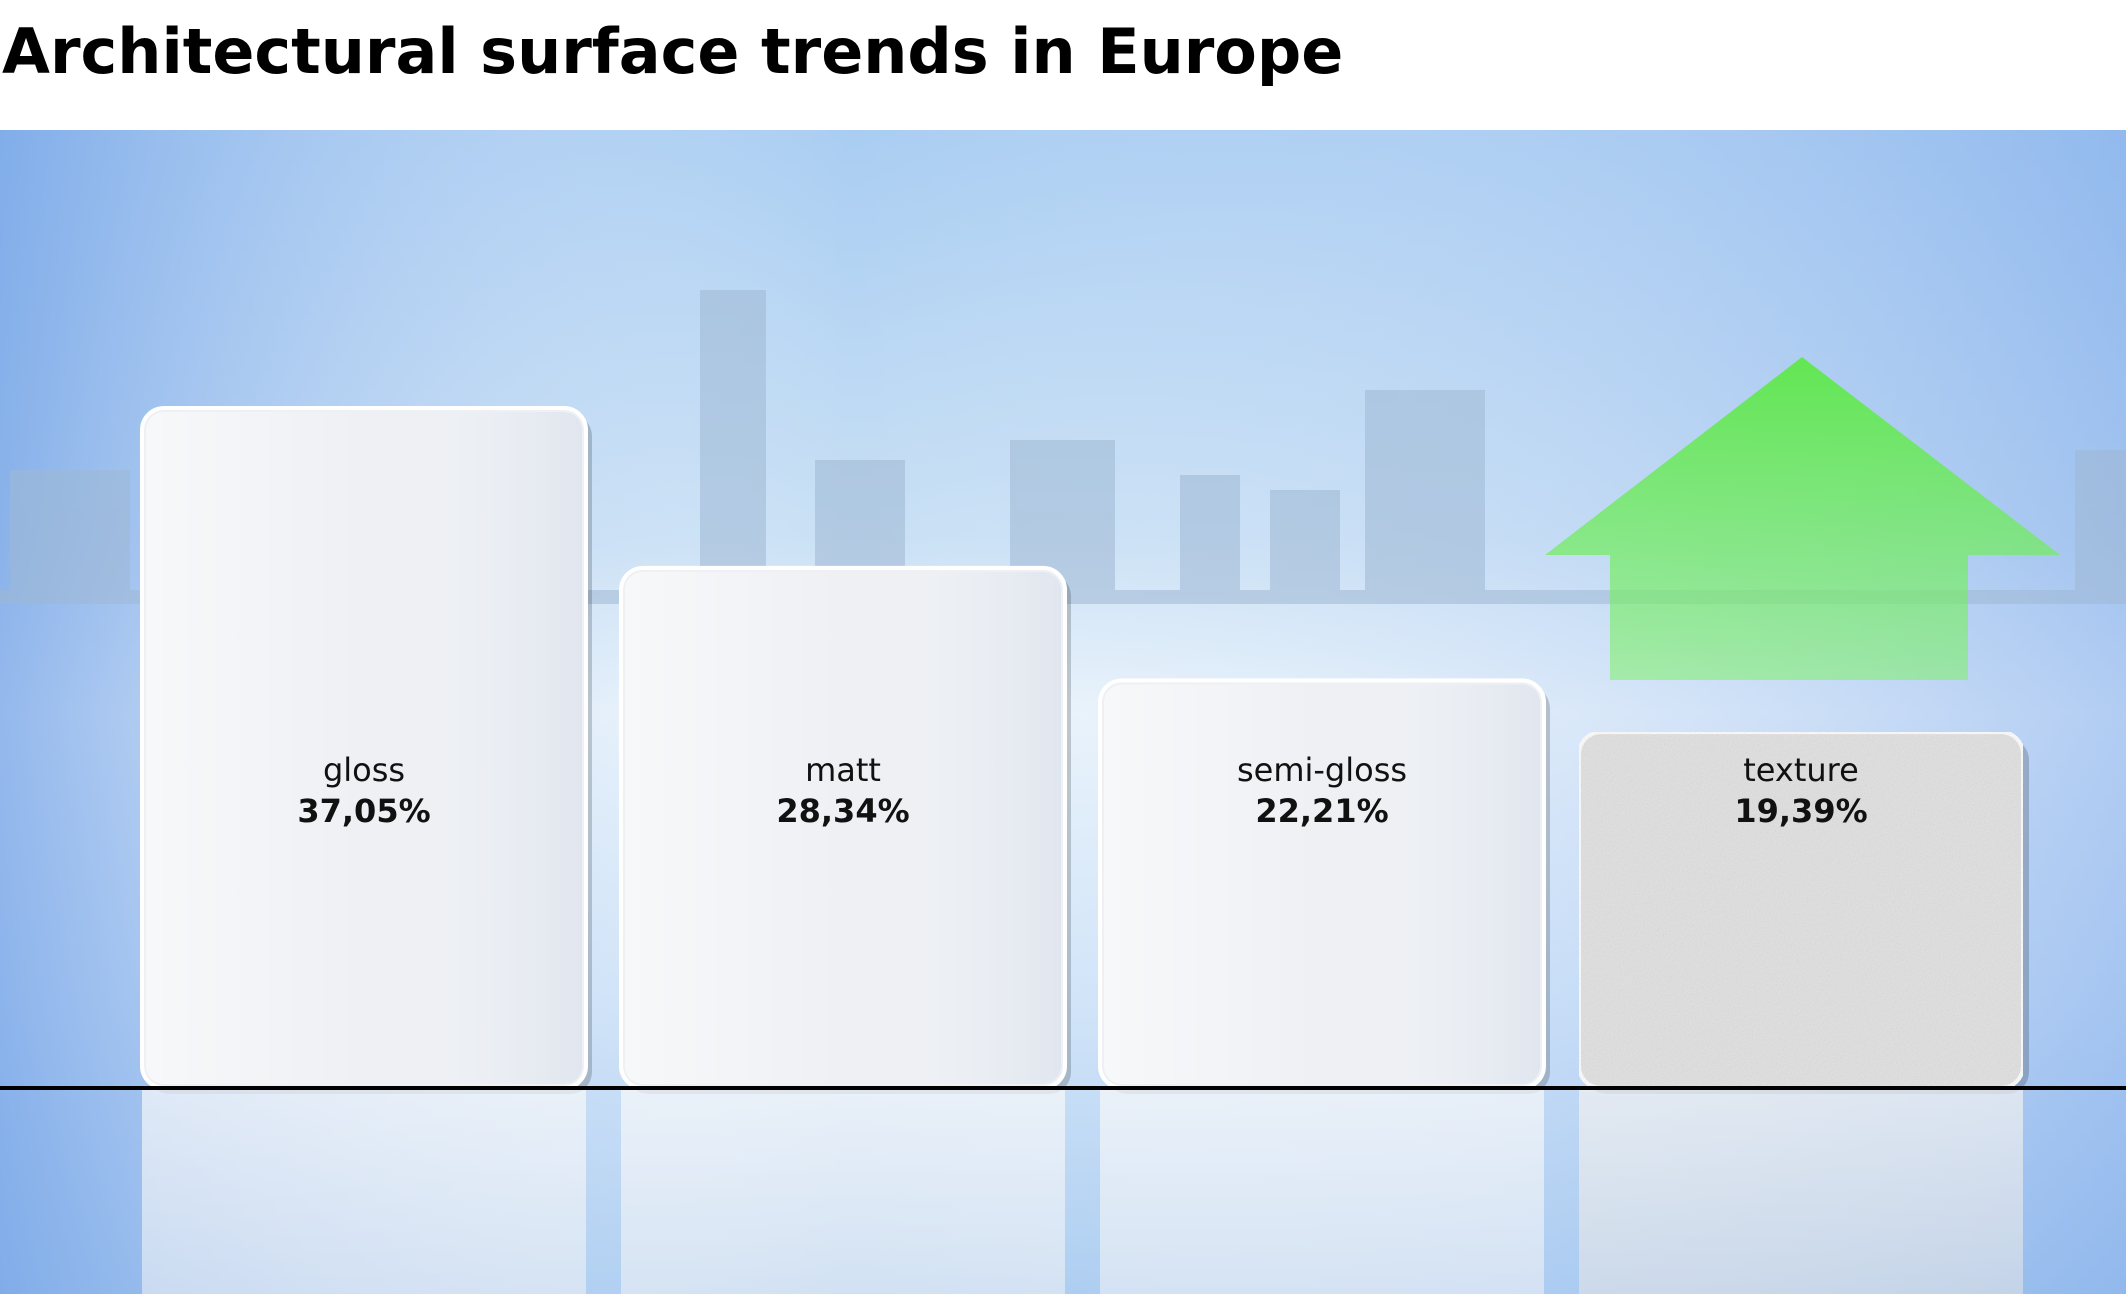 This screenshot has width=2126, height=1294. I want to click on value-label: 22,21%, so click(1321, 811).